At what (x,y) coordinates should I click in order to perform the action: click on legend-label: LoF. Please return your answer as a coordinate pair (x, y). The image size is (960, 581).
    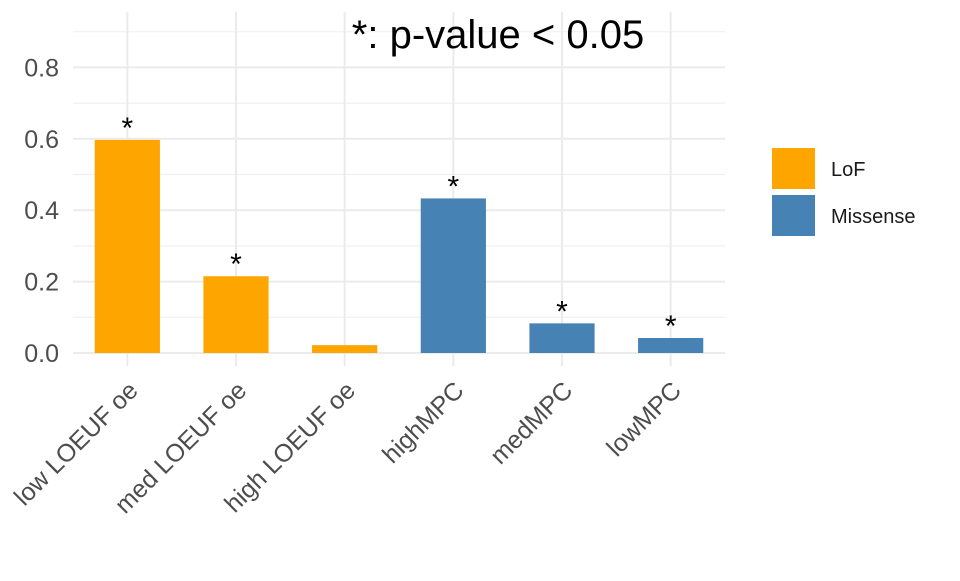
    Looking at the image, I should click on (848, 170).